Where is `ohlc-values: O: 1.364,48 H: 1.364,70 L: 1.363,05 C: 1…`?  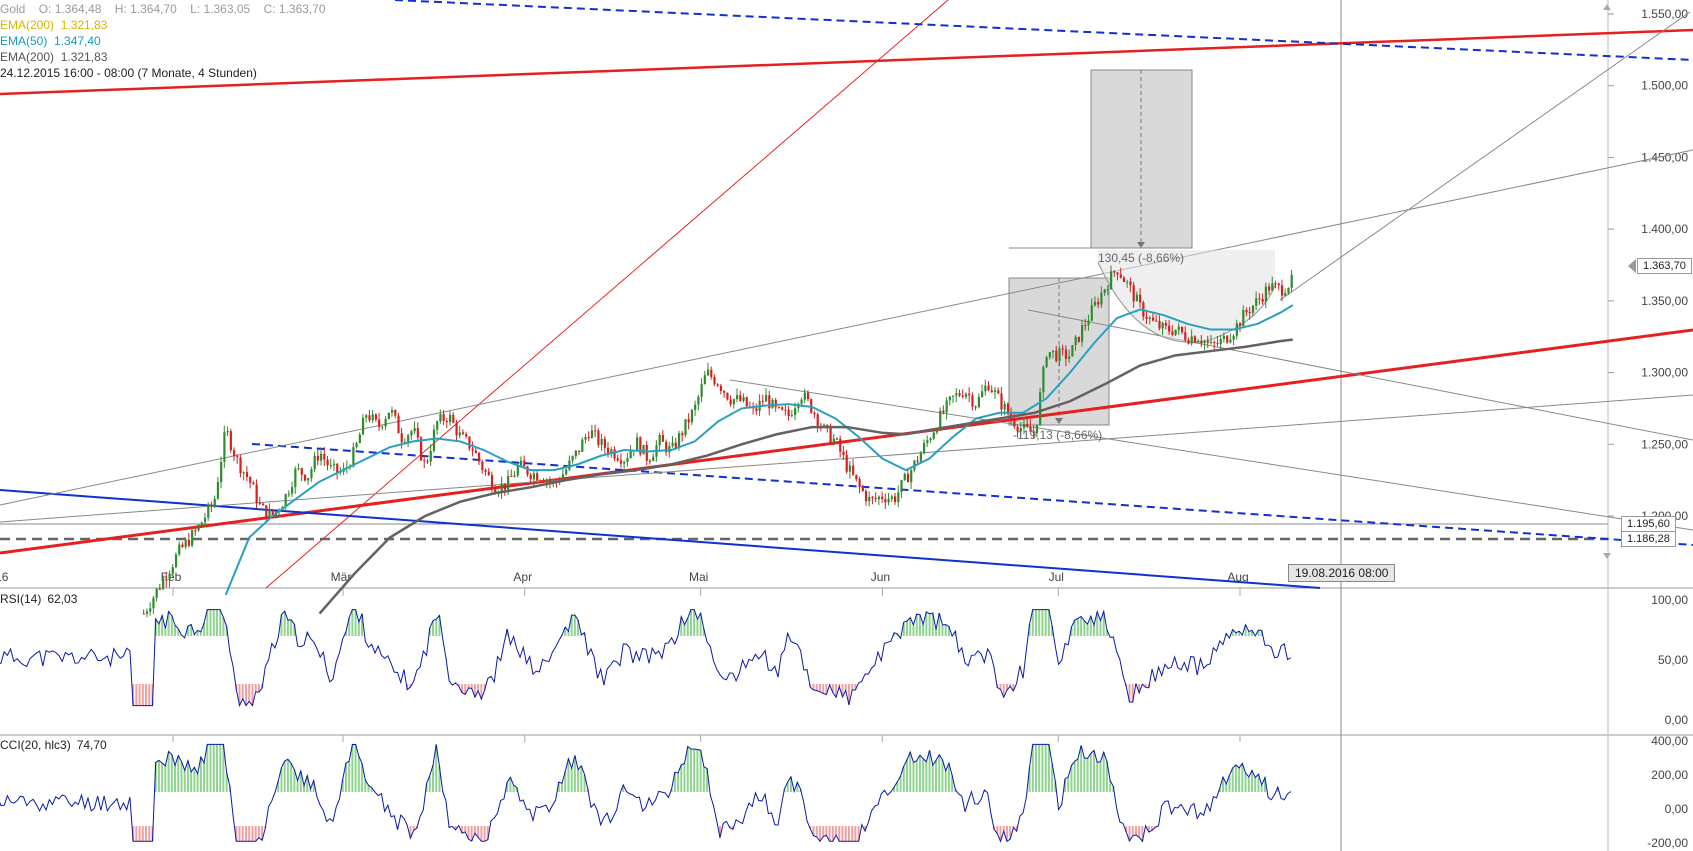 ohlc-values: O: 1.364,48 H: 1.364,70 L: 1.363,05 C: 1… is located at coordinates (187, 9).